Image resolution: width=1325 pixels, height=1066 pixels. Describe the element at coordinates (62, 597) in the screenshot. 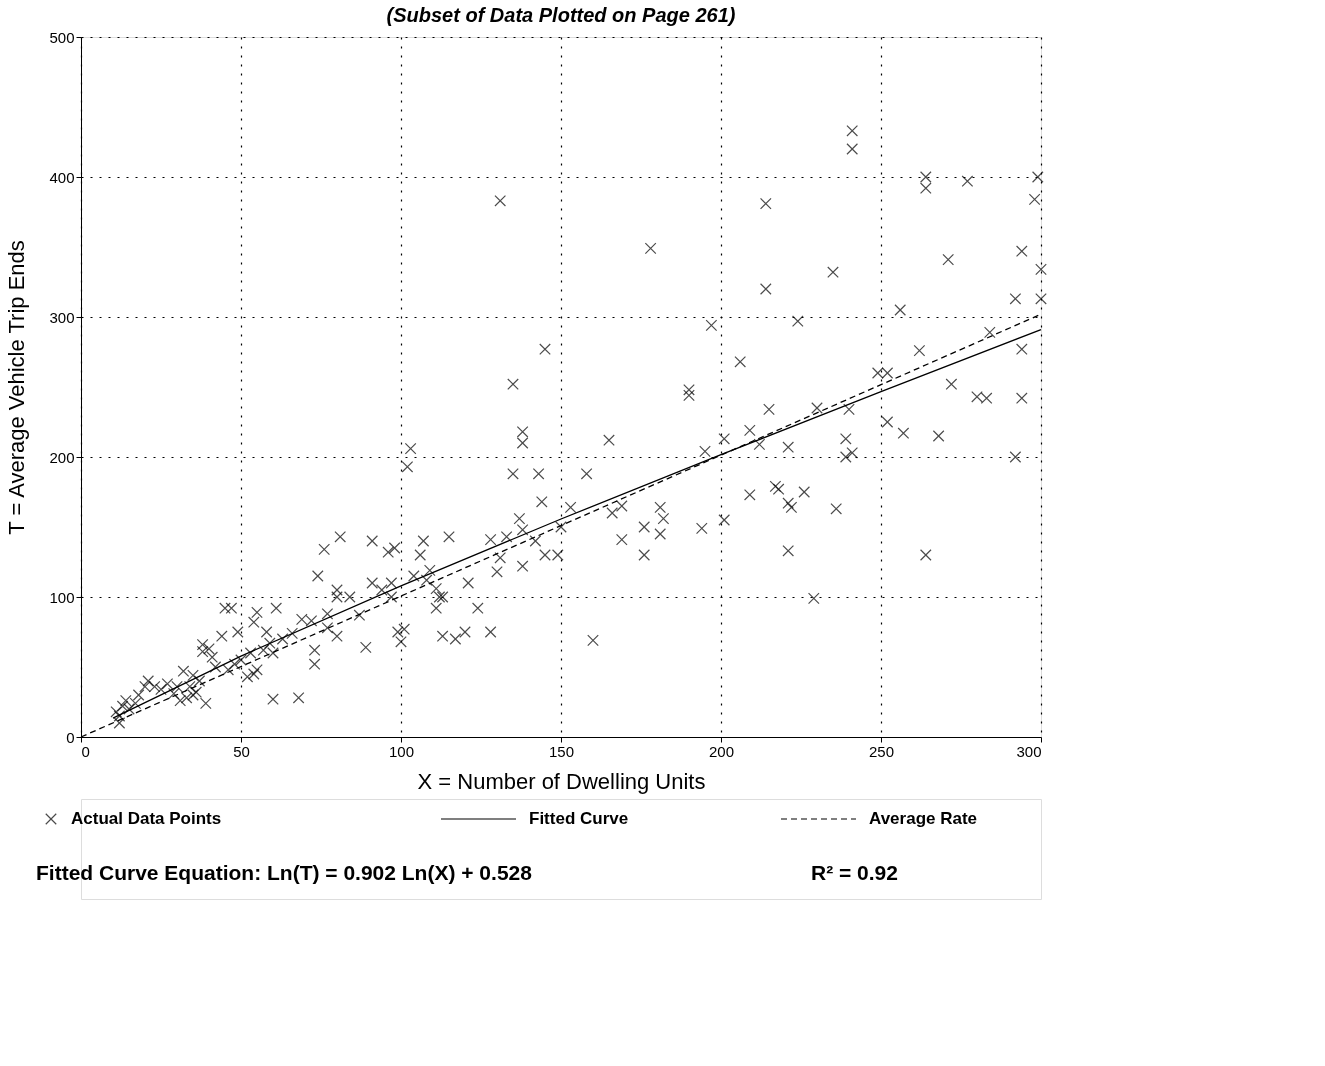

I see `y-tick-label: 100` at that location.